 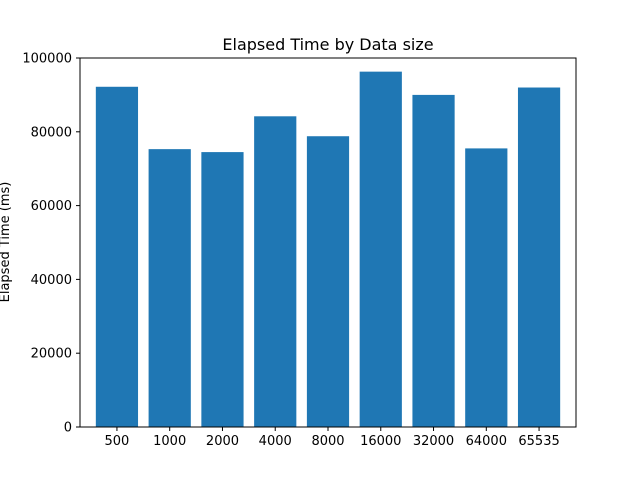 I want to click on y-tick-label: 20000, so click(x=51, y=354).